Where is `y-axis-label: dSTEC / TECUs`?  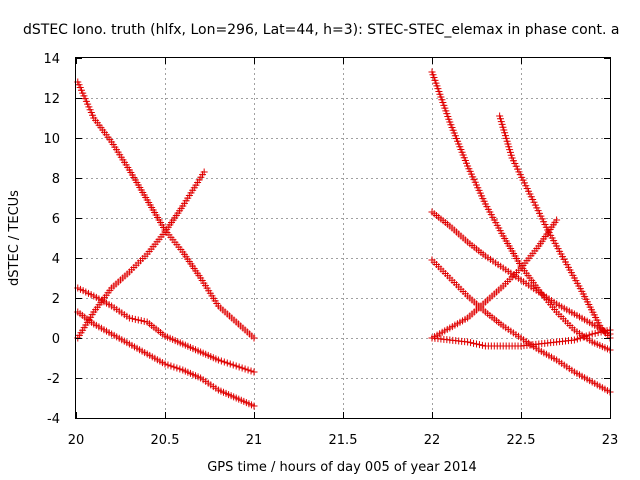 y-axis-label: dSTEC / TECUs is located at coordinates (14, 238).